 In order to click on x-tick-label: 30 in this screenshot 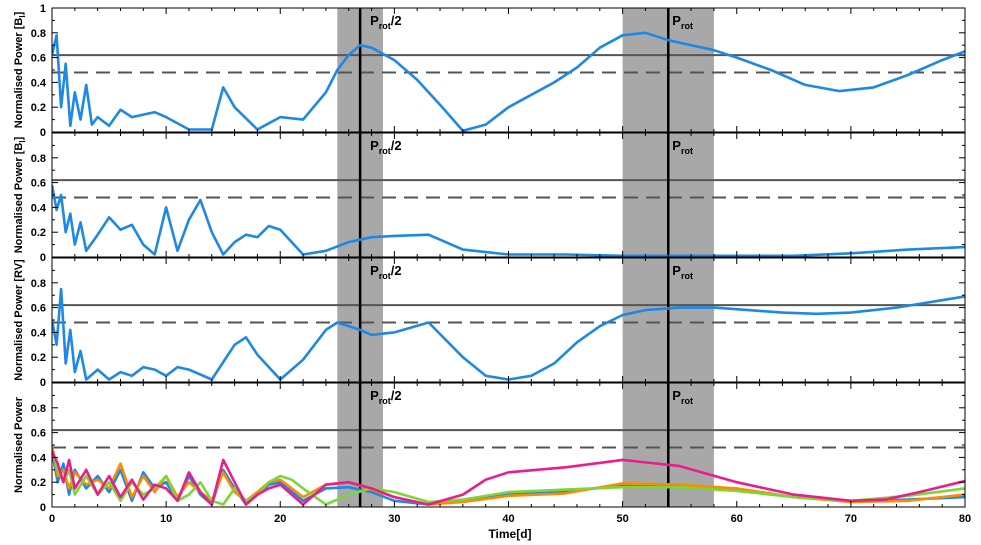, I will do `click(394, 519)`.